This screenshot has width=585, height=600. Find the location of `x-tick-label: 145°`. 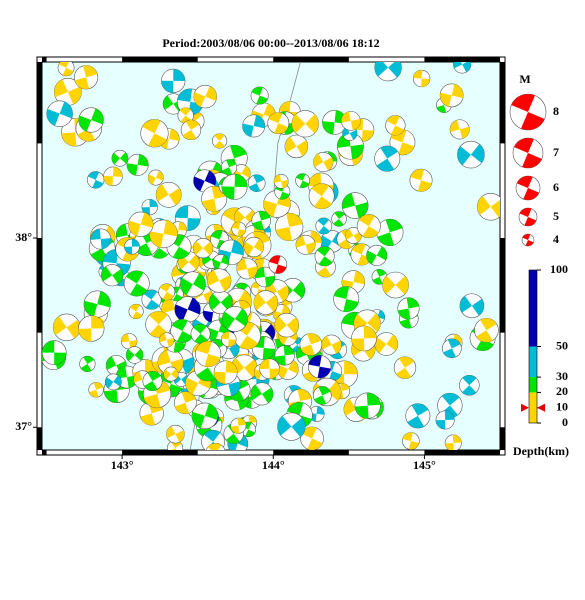

x-tick-label: 145° is located at coordinates (424, 465).